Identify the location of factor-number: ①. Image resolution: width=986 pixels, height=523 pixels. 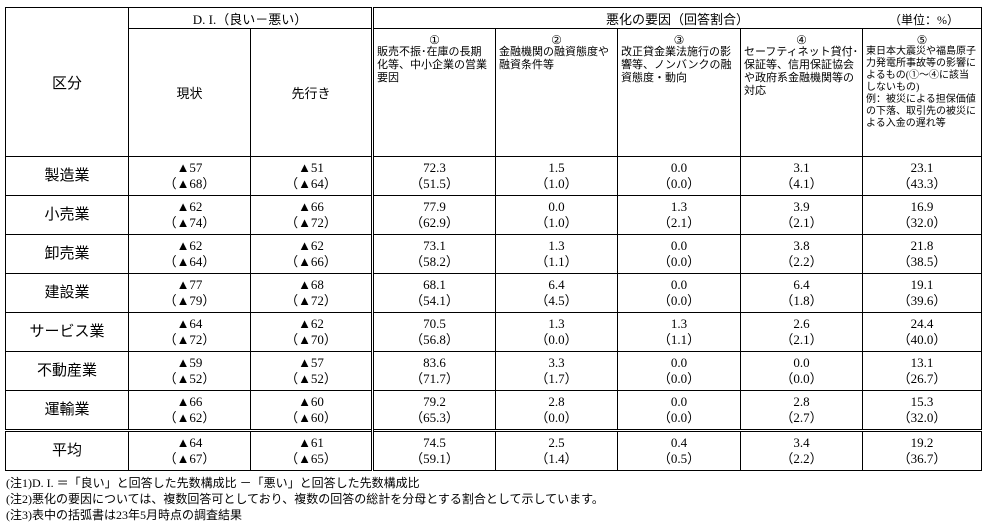
(434, 39).